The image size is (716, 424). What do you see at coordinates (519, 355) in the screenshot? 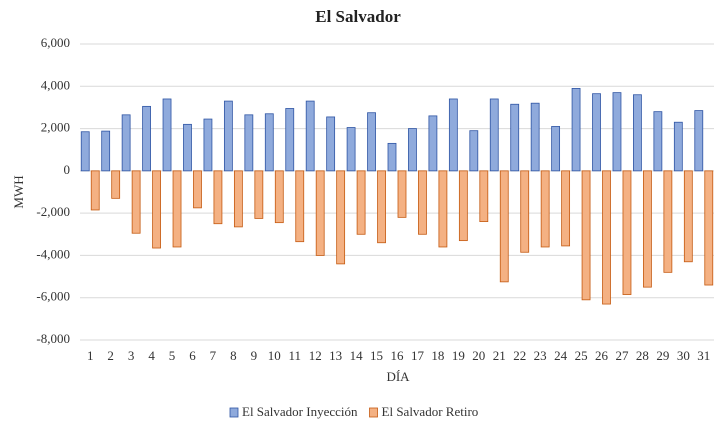
I see `x-tick-label: 22` at bounding box center [519, 355].